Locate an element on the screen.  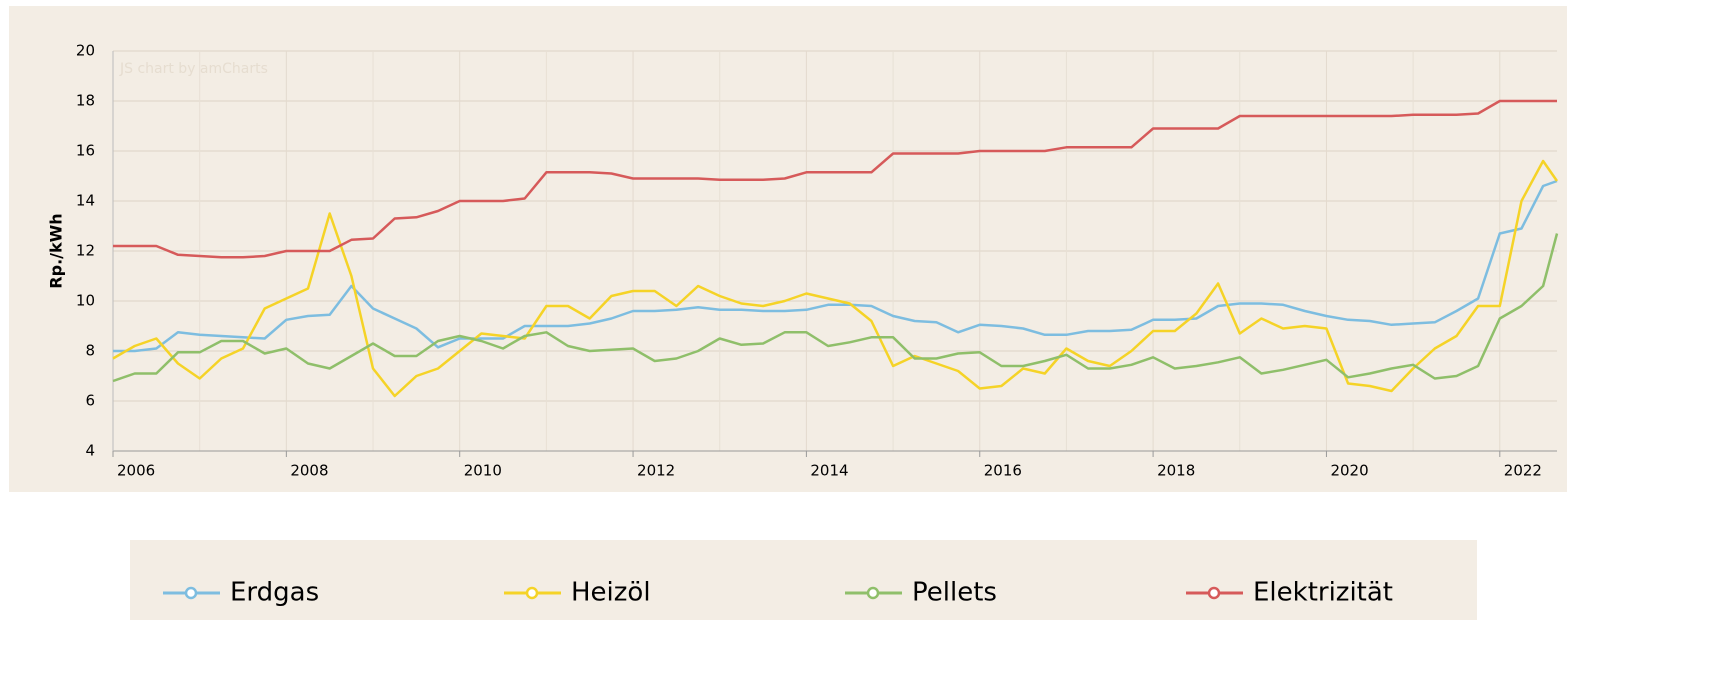
watermark: JS chart by amCharts is located at coordinates (193, 69).